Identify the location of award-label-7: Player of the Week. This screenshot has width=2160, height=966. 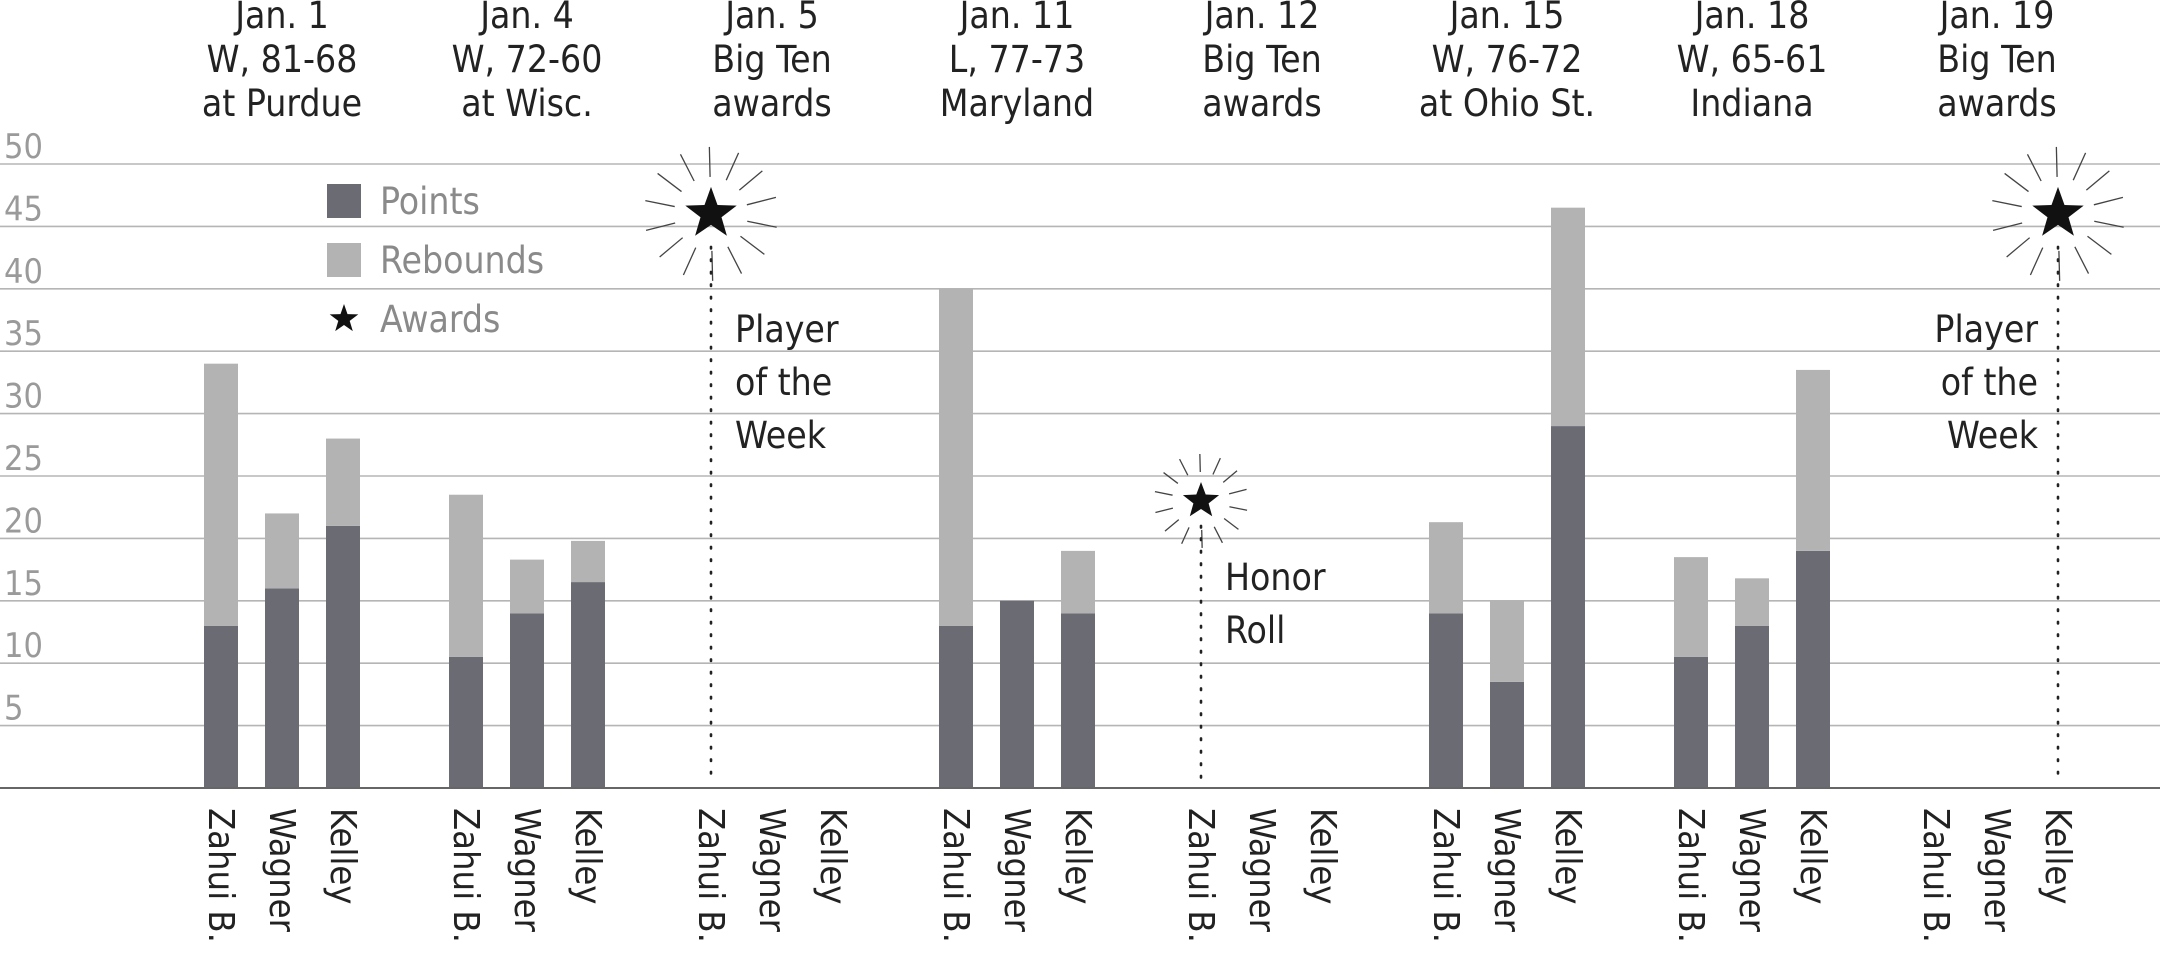
(1986, 382).